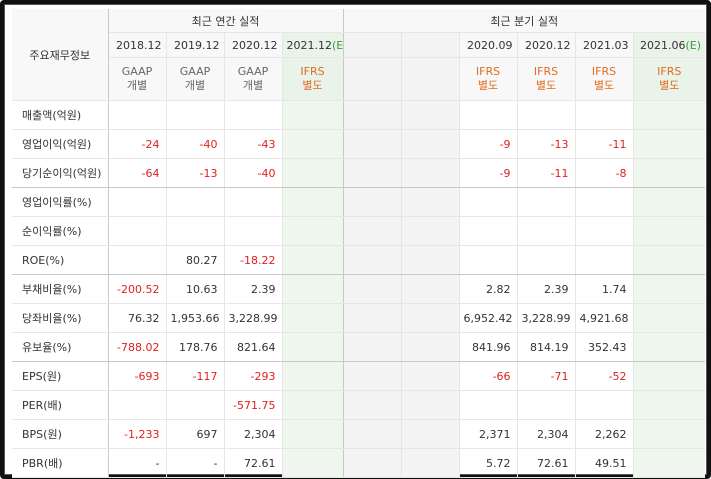 The width and height of the screenshot is (711, 479). What do you see at coordinates (604, 376) in the screenshot?
I see `data-cell: -52` at bounding box center [604, 376].